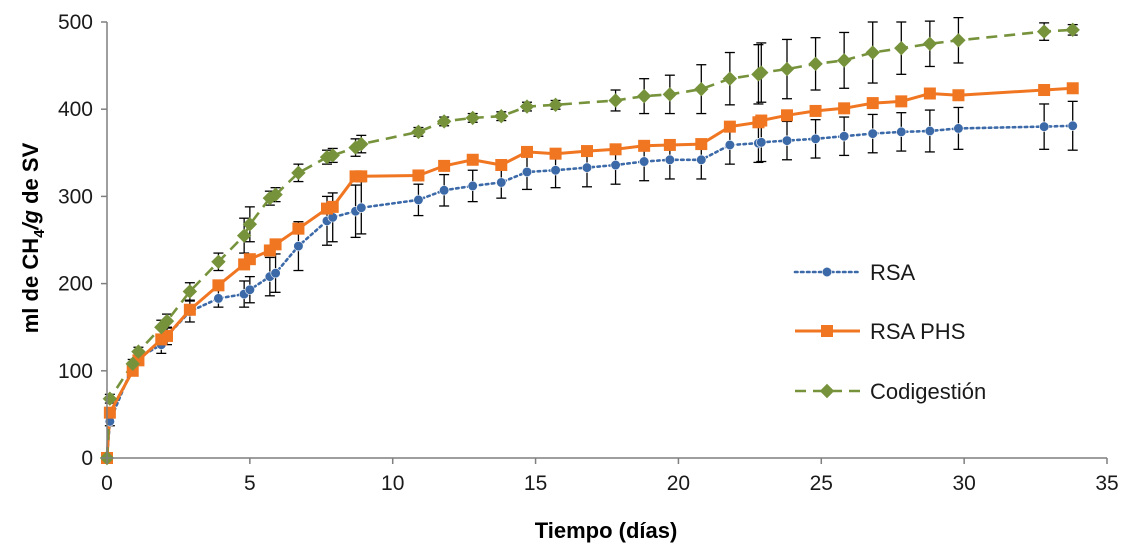 Image resolution: width=1135 pixels, height=549 pixels. I want to click on y-tick-label: 300, so click(75, 196).